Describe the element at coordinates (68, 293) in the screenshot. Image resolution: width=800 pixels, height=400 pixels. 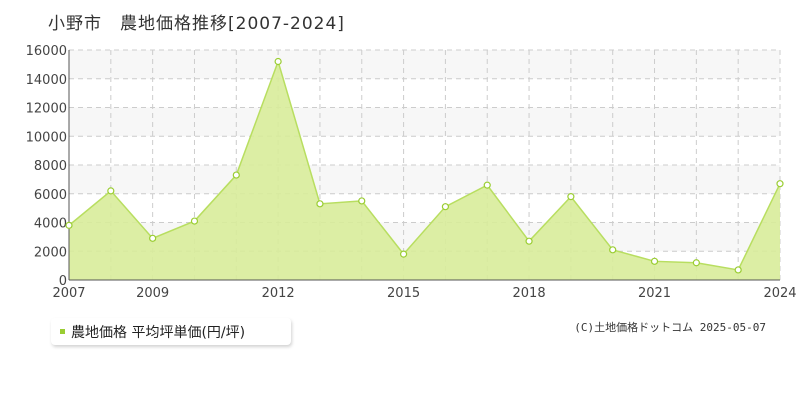
I see `x-tick-label: 2007` at that location.